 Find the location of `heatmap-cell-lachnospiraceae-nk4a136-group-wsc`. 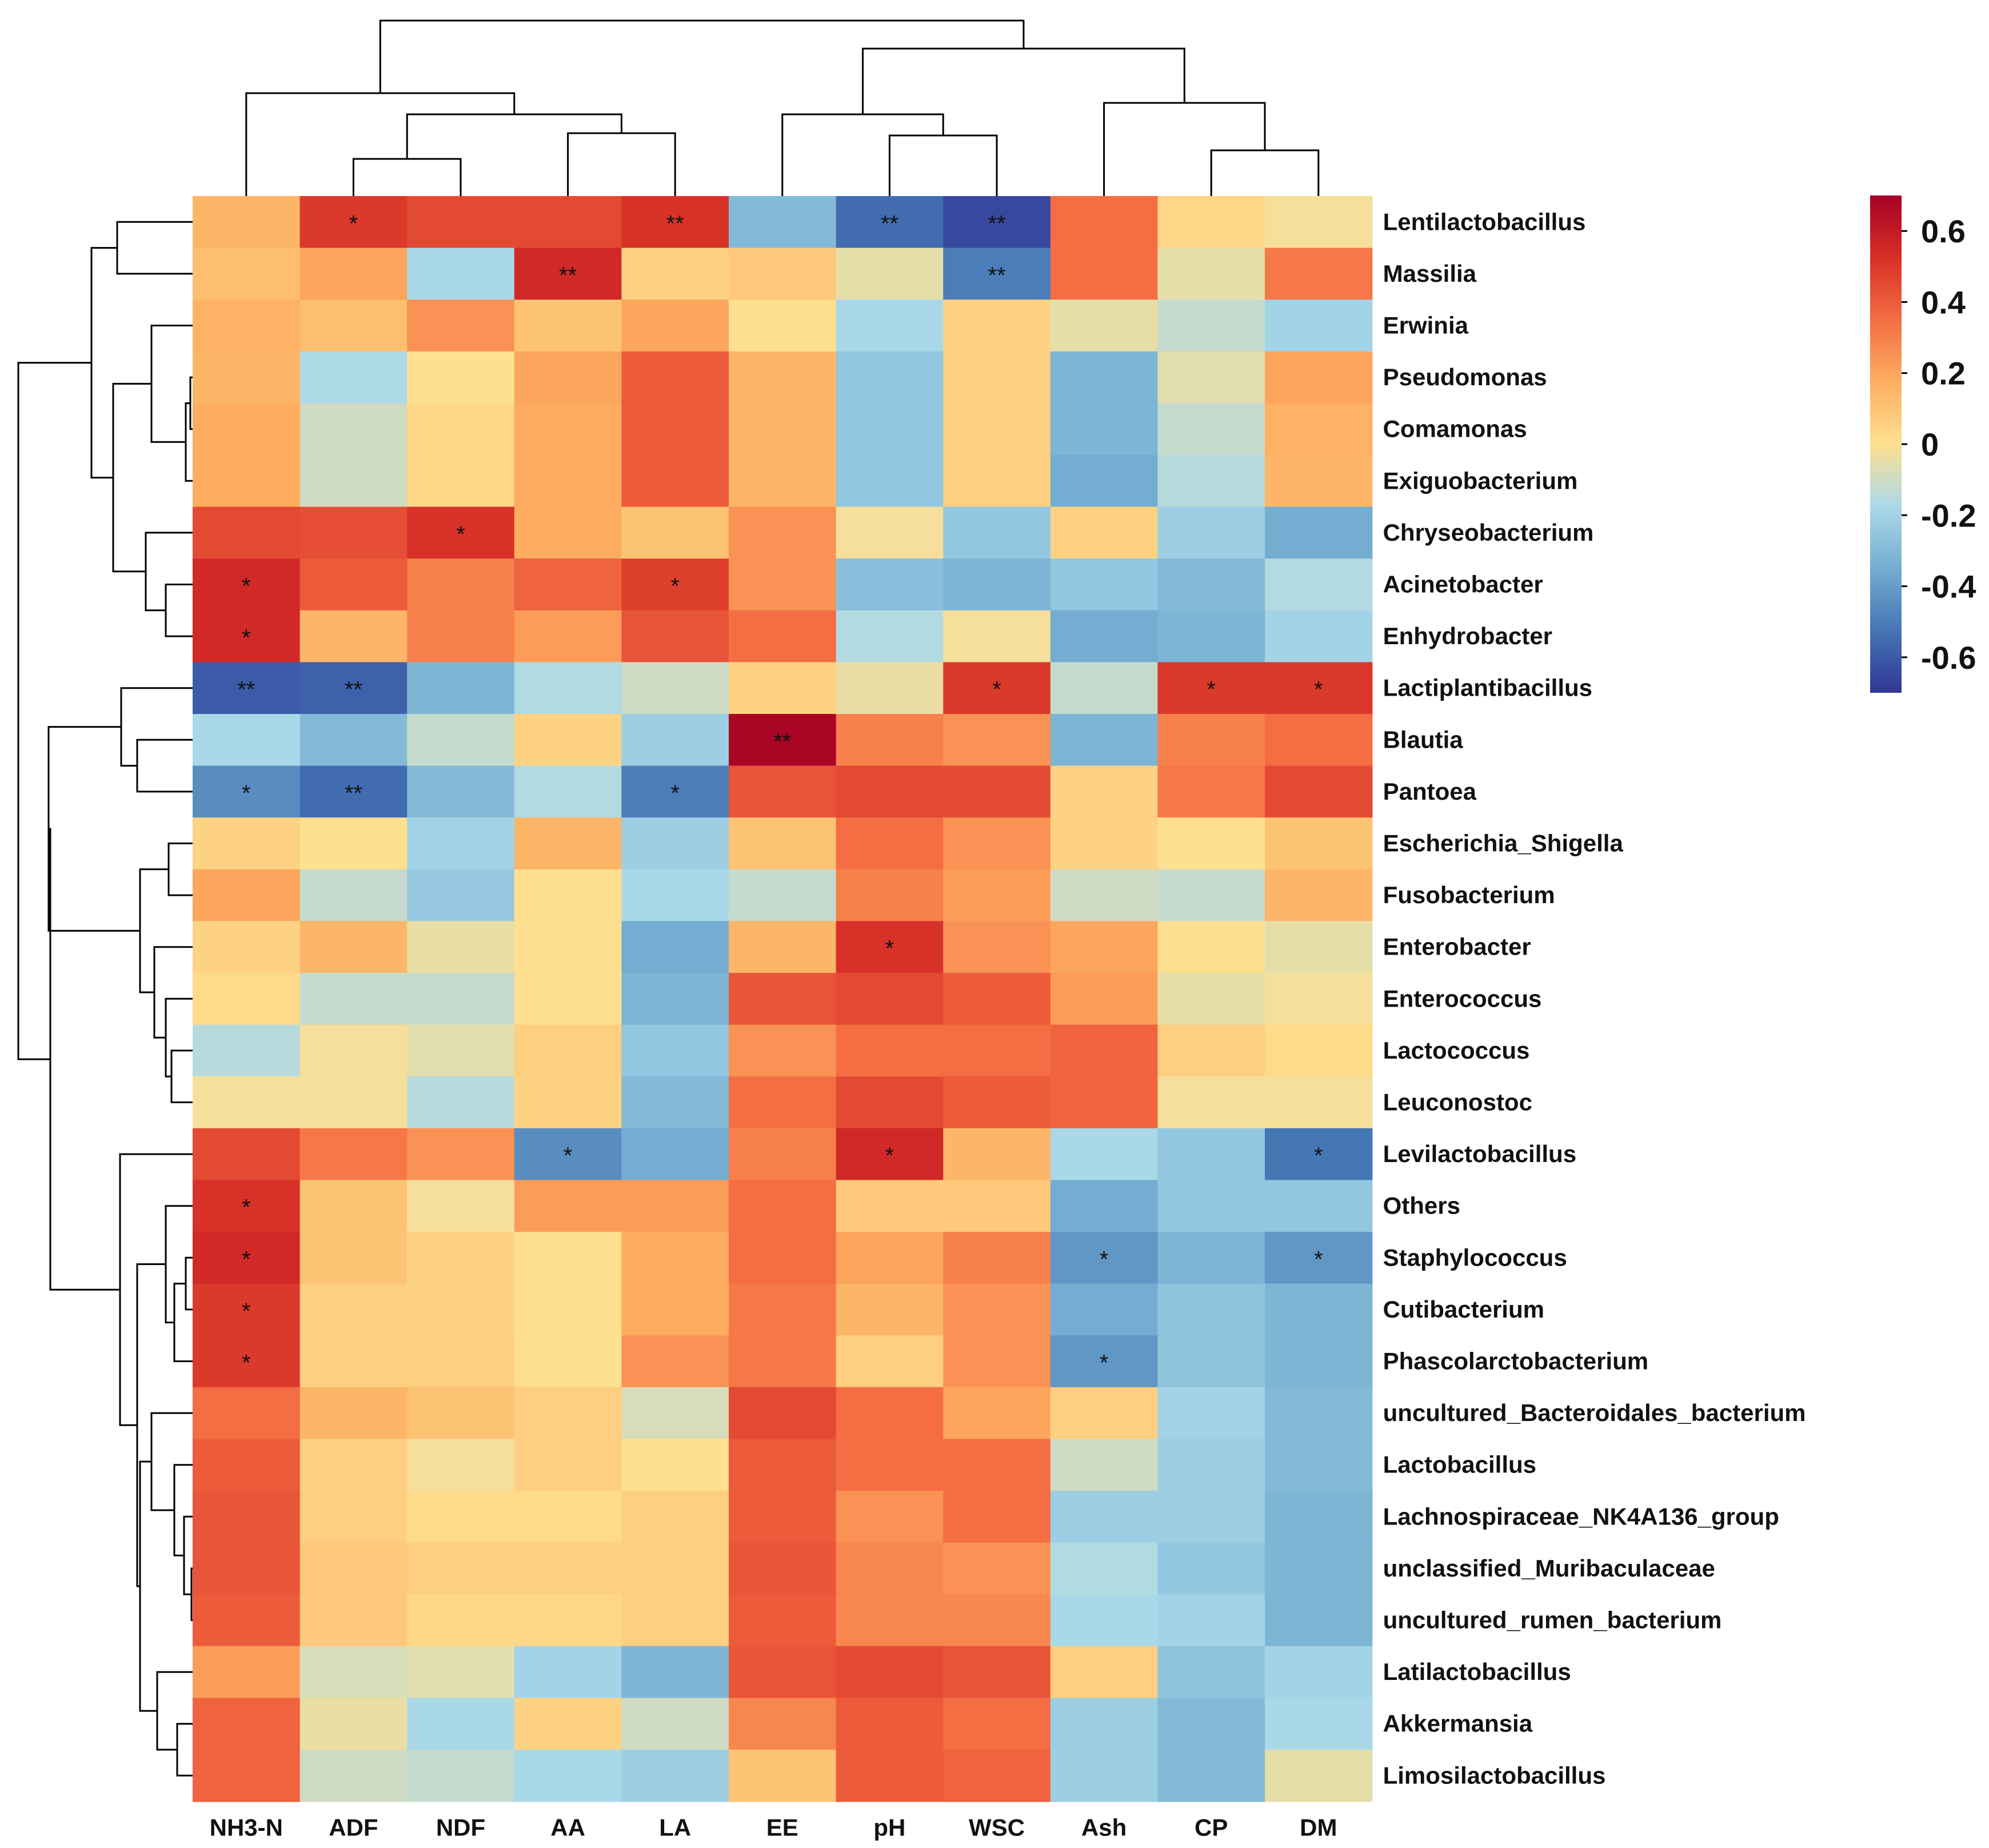

heatmap-cell-lachnospiraceae-nk4a136-group-wsc is located at coordinates (997, 1517).